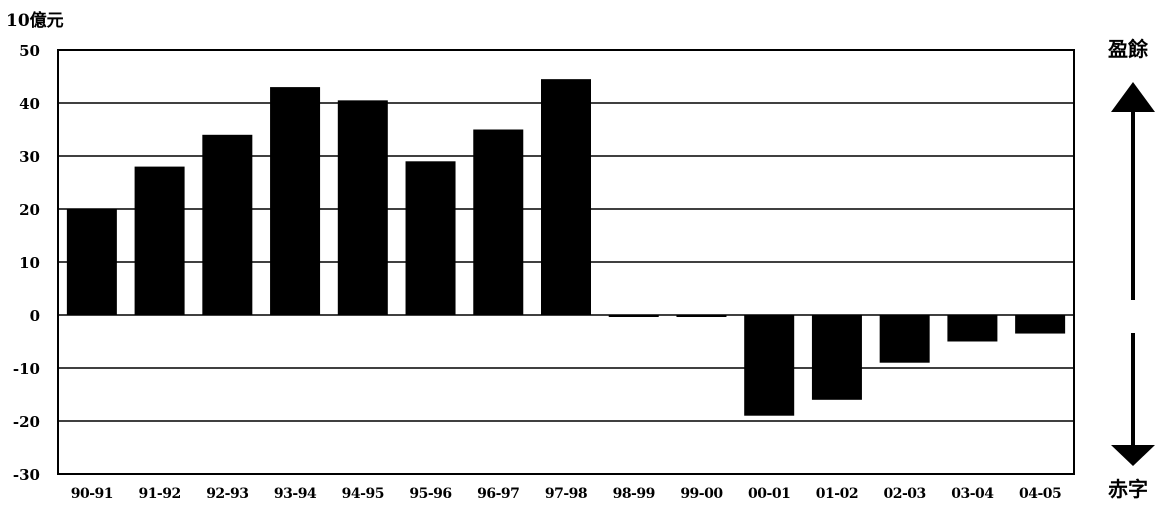 The height and width of the screenshot is (506, 1158). What do you see at coordinates (634, 494) in the screenshot?
I see `x-tick-label: 98-99` at bounding box center [634, 494].